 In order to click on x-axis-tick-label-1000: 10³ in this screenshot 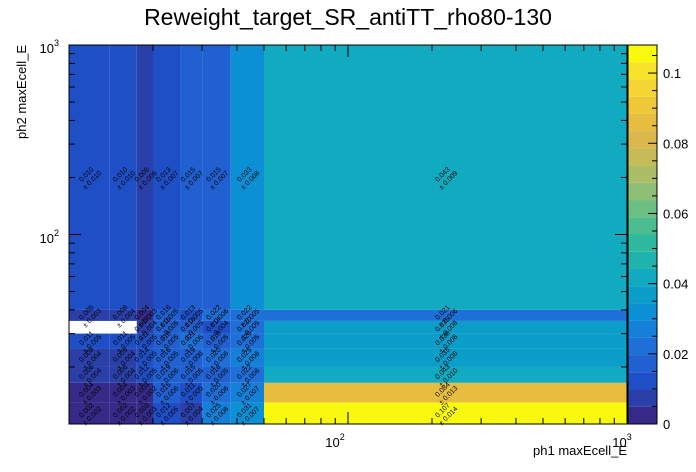, I will do `click(621, 441)`.